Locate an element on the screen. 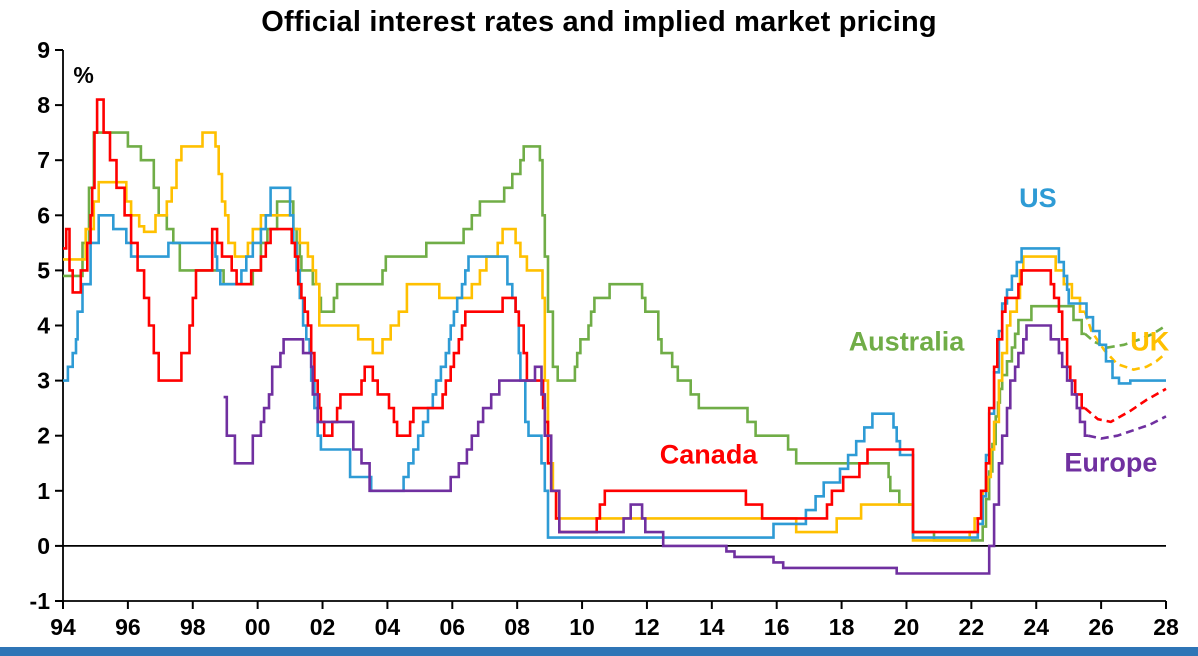  x-tick-label: 20 is located at coordinates (907, 627).